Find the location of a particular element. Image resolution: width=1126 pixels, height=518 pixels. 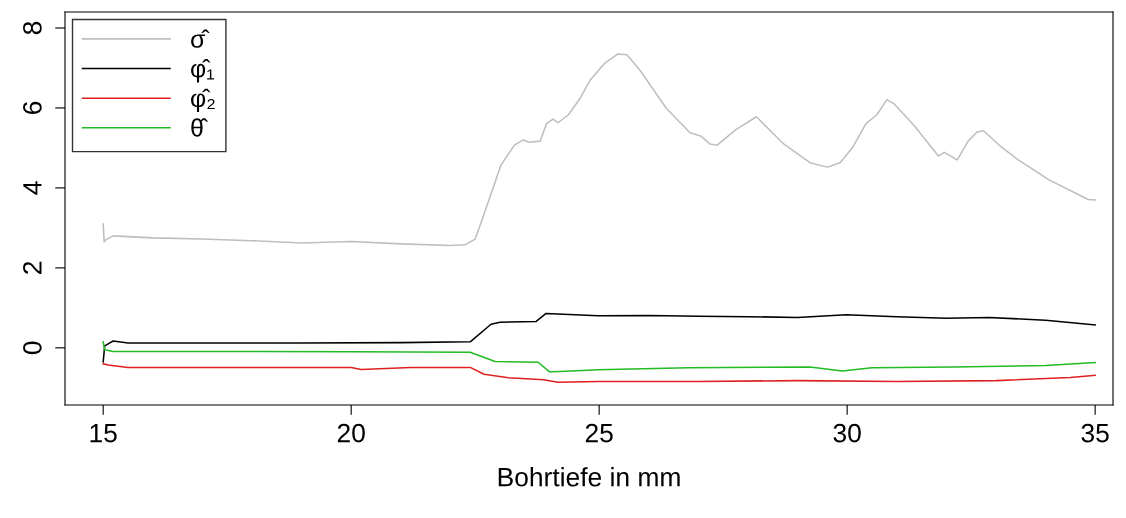

x-tick-label: 35 is located at coordinates (1095, 433).